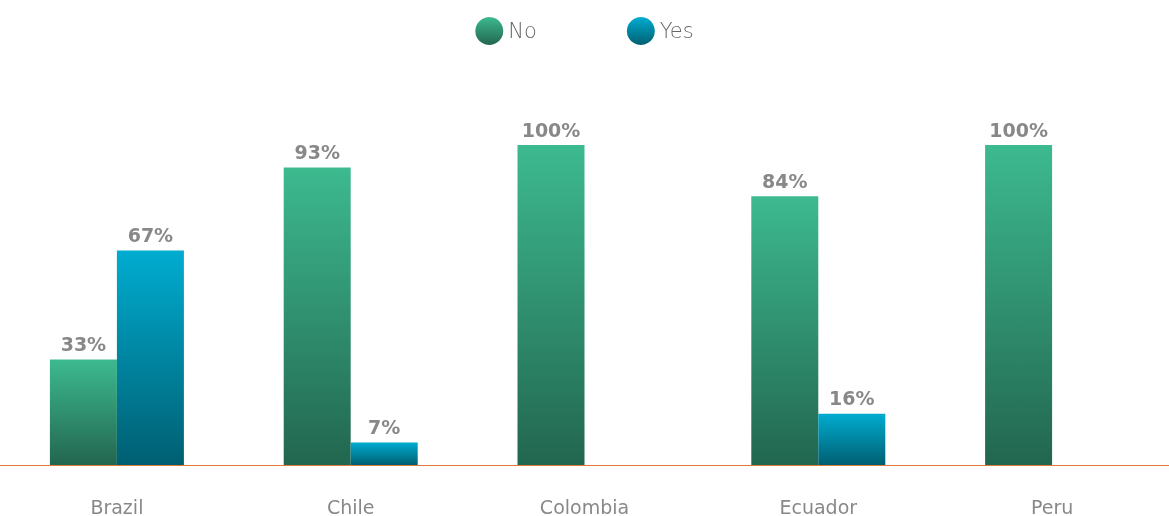 This screenshot has height=516, width=1169. Describe the element at coordinates (1052, 505) in the screenshot. I see `x-tick-label: Peru` at that location.